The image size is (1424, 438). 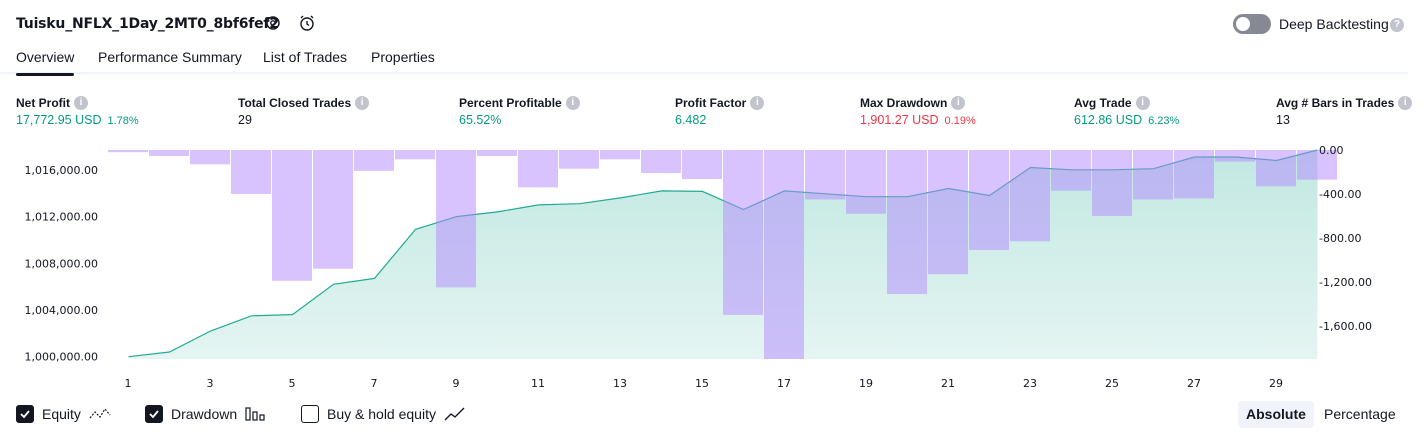 I want to click on metric-amount: 13, so click(x=1283, y=120).